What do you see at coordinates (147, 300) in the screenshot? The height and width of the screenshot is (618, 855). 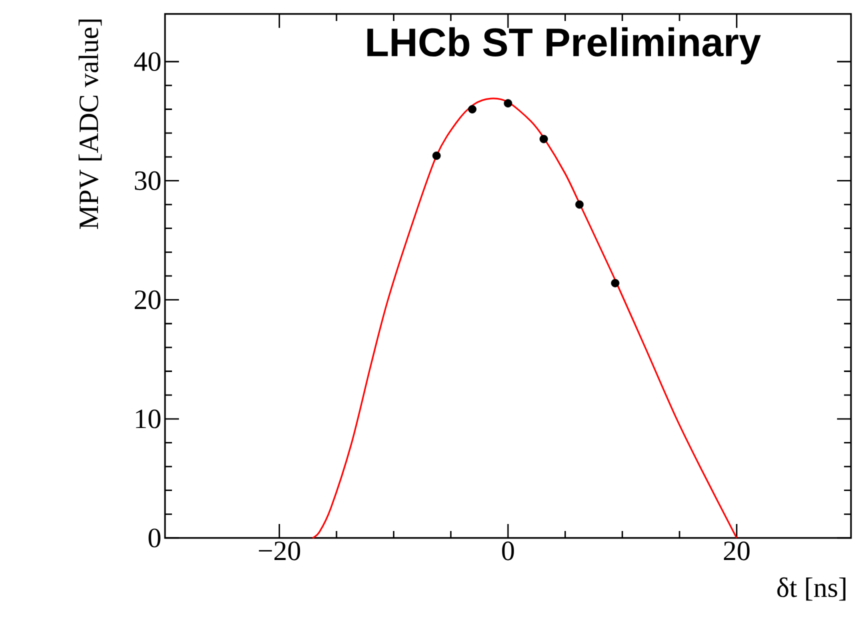 I see `y-tick-label: 20` at bounding box center [147, 300].